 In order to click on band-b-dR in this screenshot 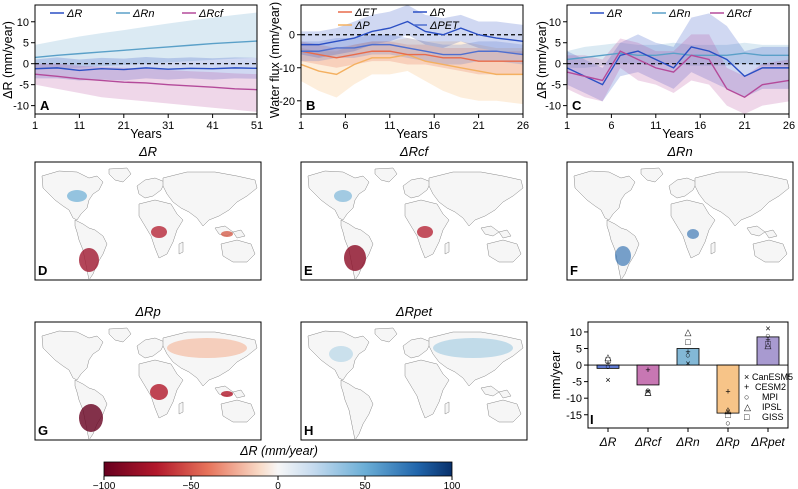, I will do `click(412, 31)`.